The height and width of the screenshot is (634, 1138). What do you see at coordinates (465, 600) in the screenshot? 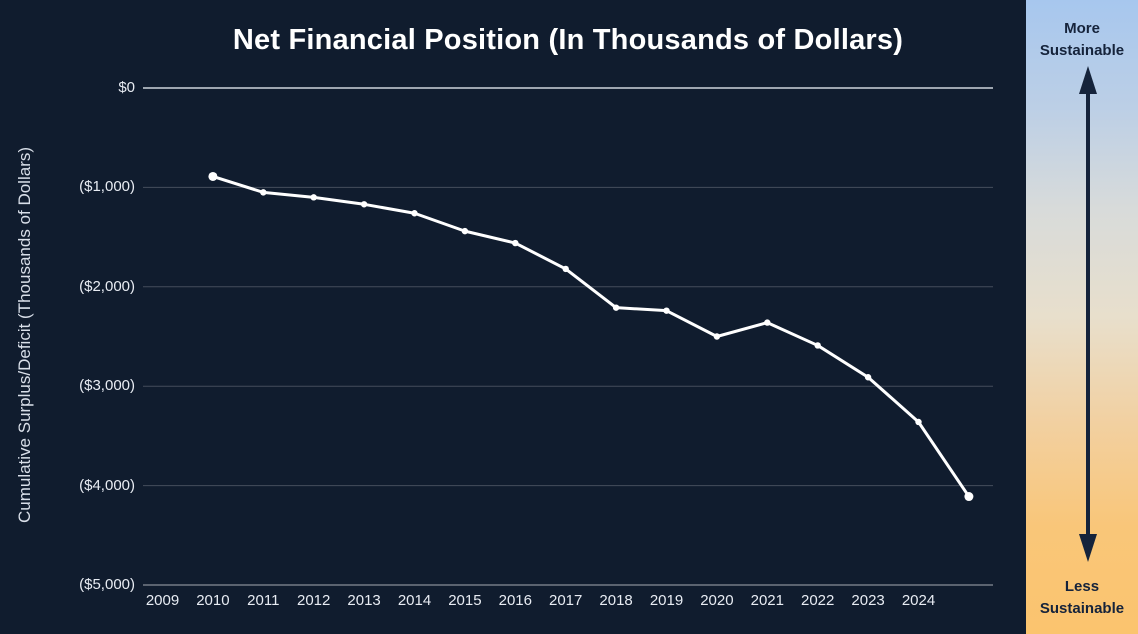
I see `x-tick-label: 2015` at bounding box center [465, 600].